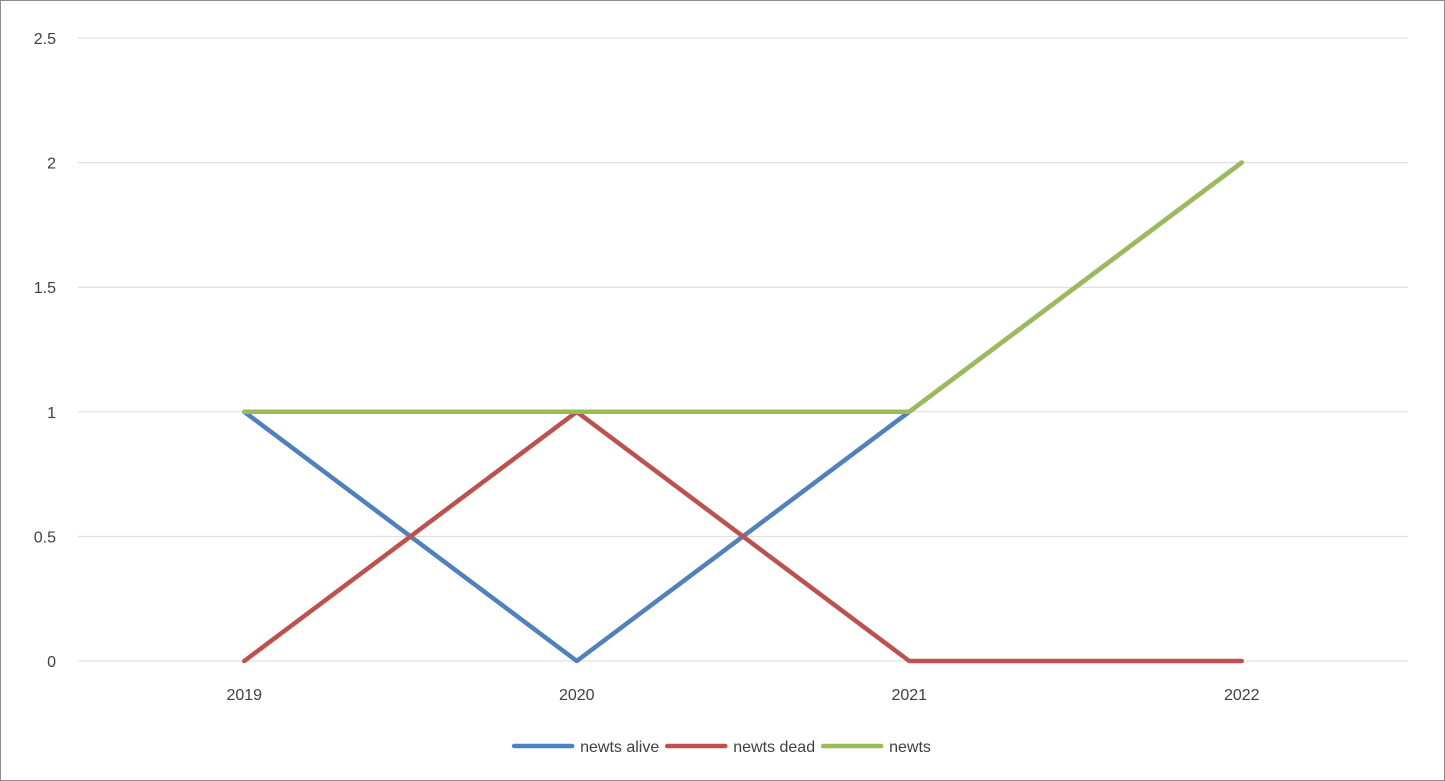  Describe the element at coordinates (45, 288) in the screenshot. I see `y-tick-label: 1.5` at that location.